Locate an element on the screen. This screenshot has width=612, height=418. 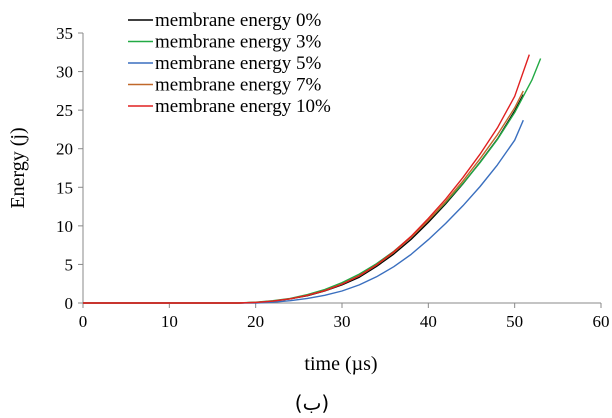
x-tick-label: 40 is located at coordinates (428, 321).